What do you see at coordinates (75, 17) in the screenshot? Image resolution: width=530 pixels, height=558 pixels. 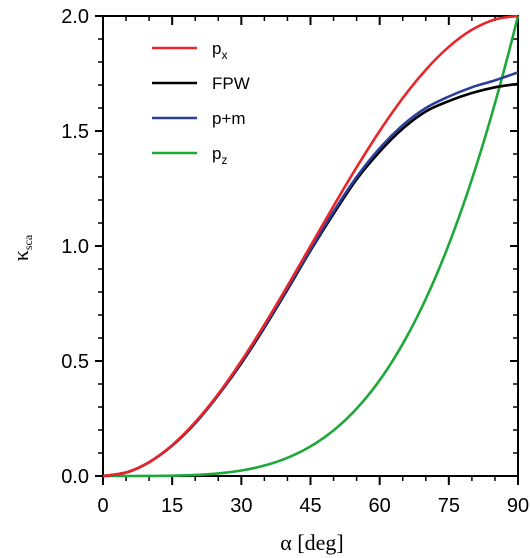 I see `y-tick-label: 2.0` at bounding box center [75, 17].